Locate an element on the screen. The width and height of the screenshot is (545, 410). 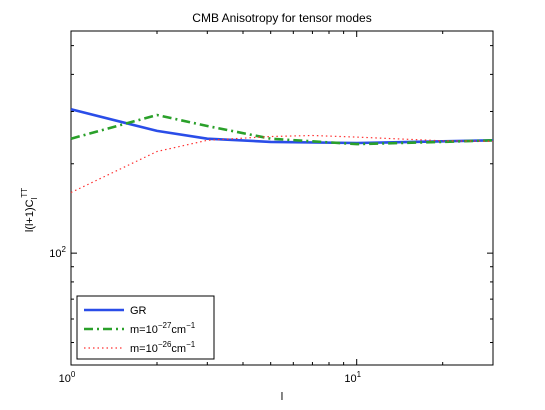
legend-label: m=10−26cm−1 is located at coordinates (163, 347).